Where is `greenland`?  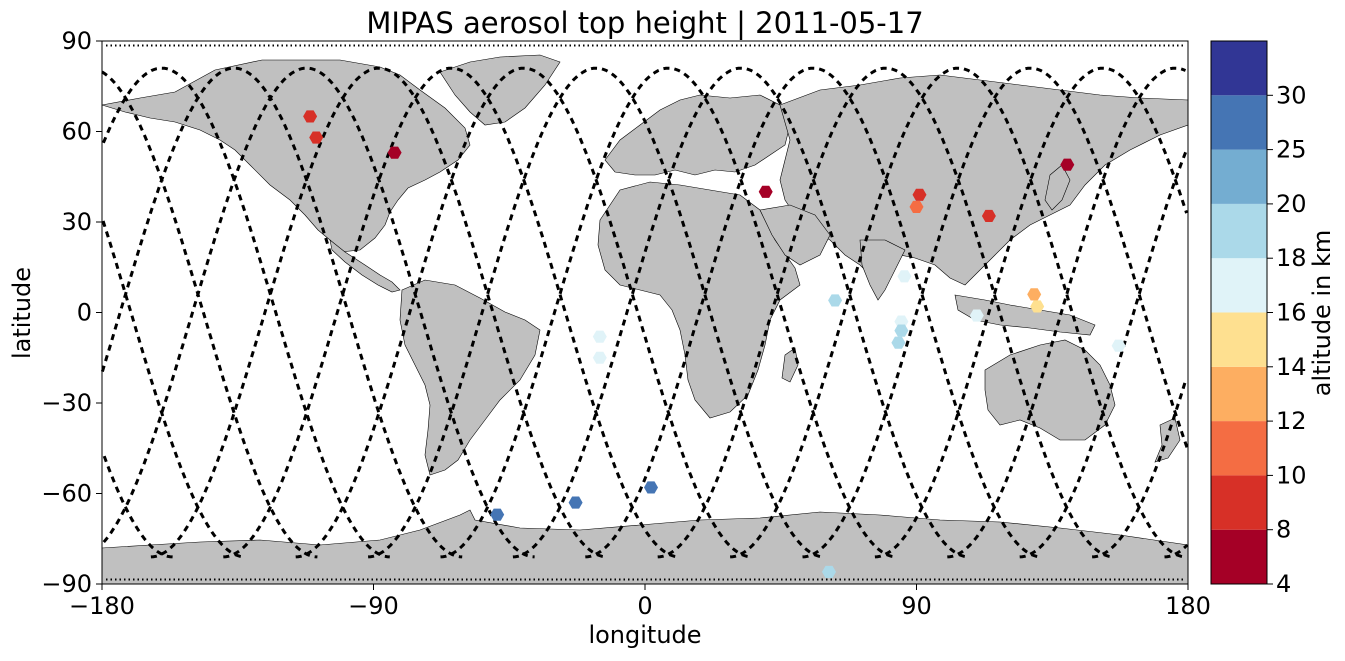 greenland is located at coordinates (500, 90).